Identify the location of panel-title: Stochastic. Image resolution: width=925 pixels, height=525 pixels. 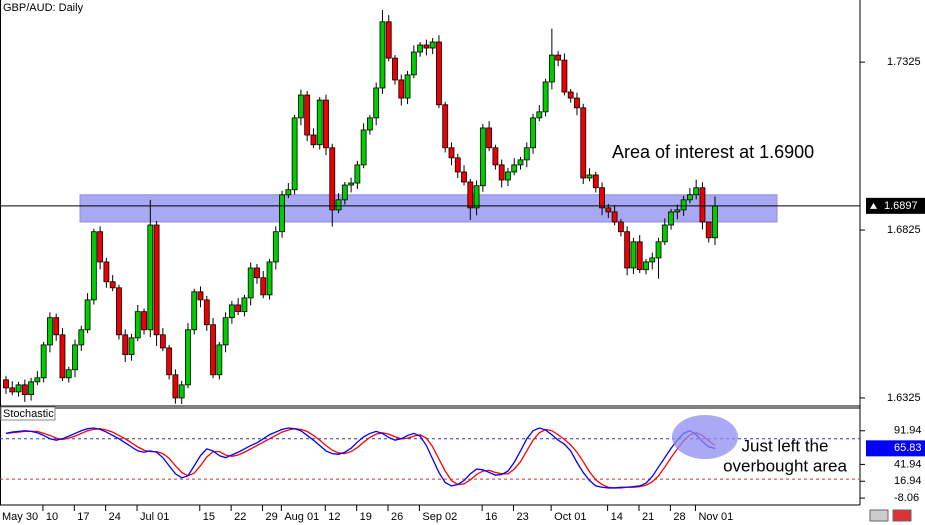
(28, 414).